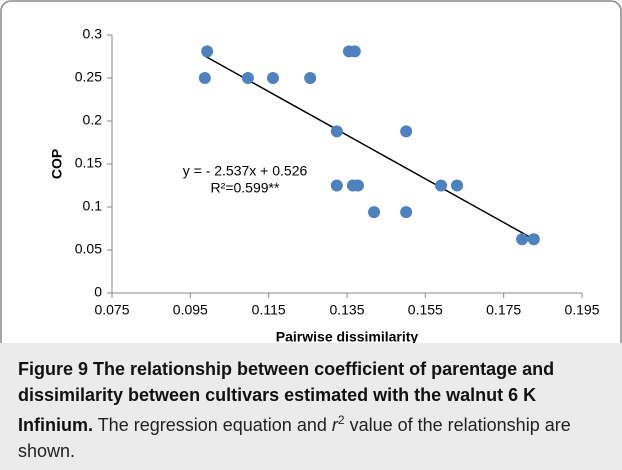 Image resolution: width=622 pixels, height=470 pixels. I want to click on x-tick-label: 0.115, so click(269, 310).